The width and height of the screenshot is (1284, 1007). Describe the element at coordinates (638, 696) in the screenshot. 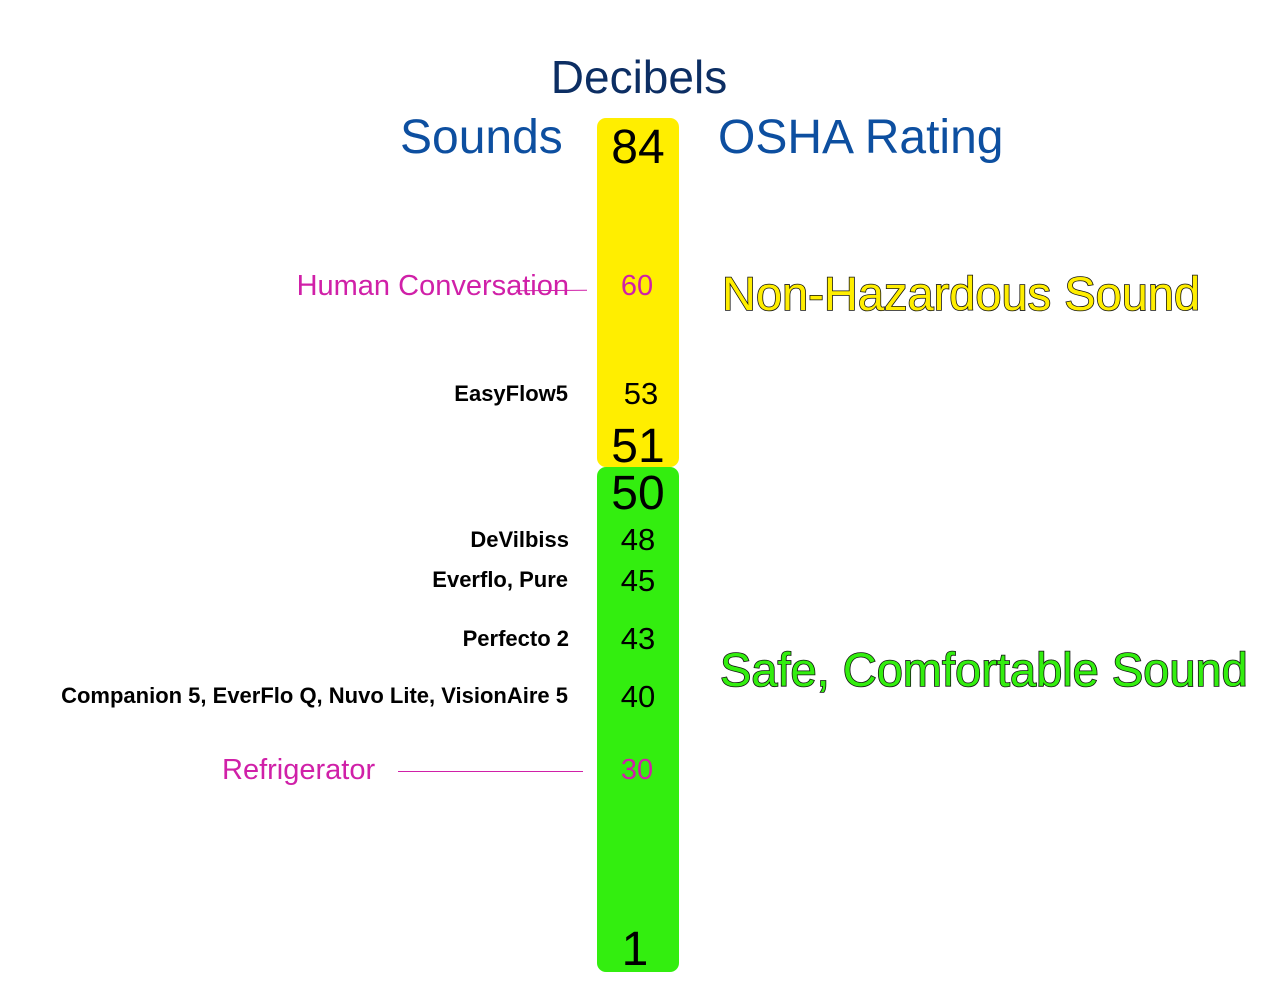

I see `device-value: 40` at that location.